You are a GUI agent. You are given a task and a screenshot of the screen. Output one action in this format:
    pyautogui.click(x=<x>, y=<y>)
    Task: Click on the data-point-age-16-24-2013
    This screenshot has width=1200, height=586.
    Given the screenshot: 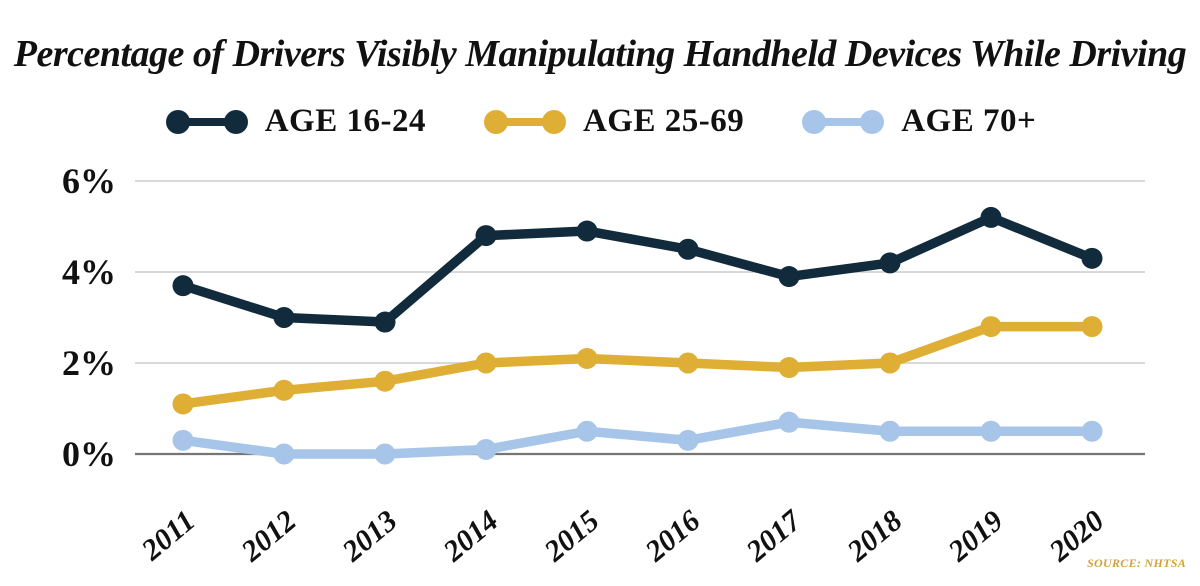 What is the action you would take?
    pyautogui.click(x=385, y=322)
    